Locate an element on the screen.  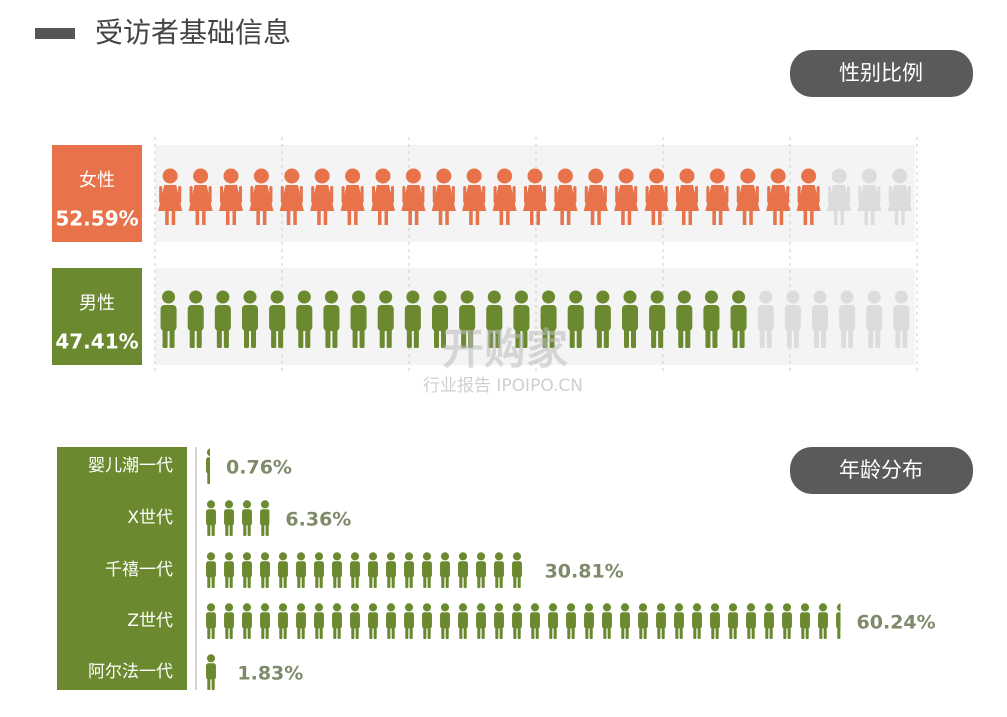
category-box is located at coordinates (97, 193).